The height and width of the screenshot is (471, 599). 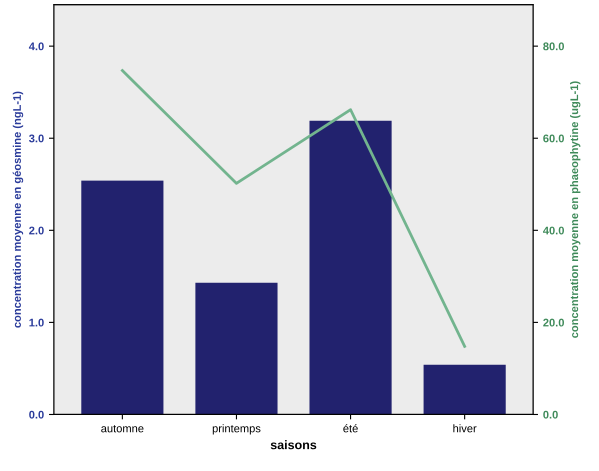 I want to click on y-tick-label: 4.0, so click(x=36, y=46).